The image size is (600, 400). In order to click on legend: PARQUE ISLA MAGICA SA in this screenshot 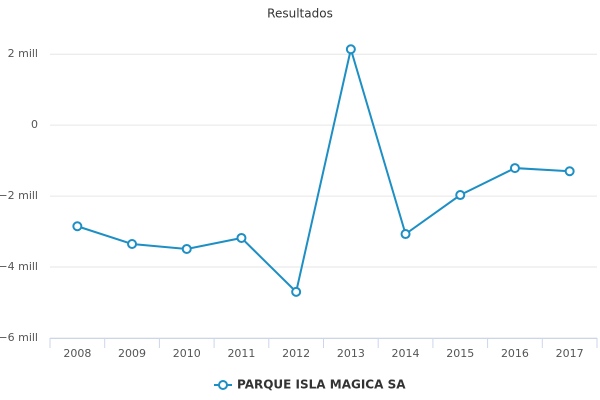, I will do `click(310, 385)`.